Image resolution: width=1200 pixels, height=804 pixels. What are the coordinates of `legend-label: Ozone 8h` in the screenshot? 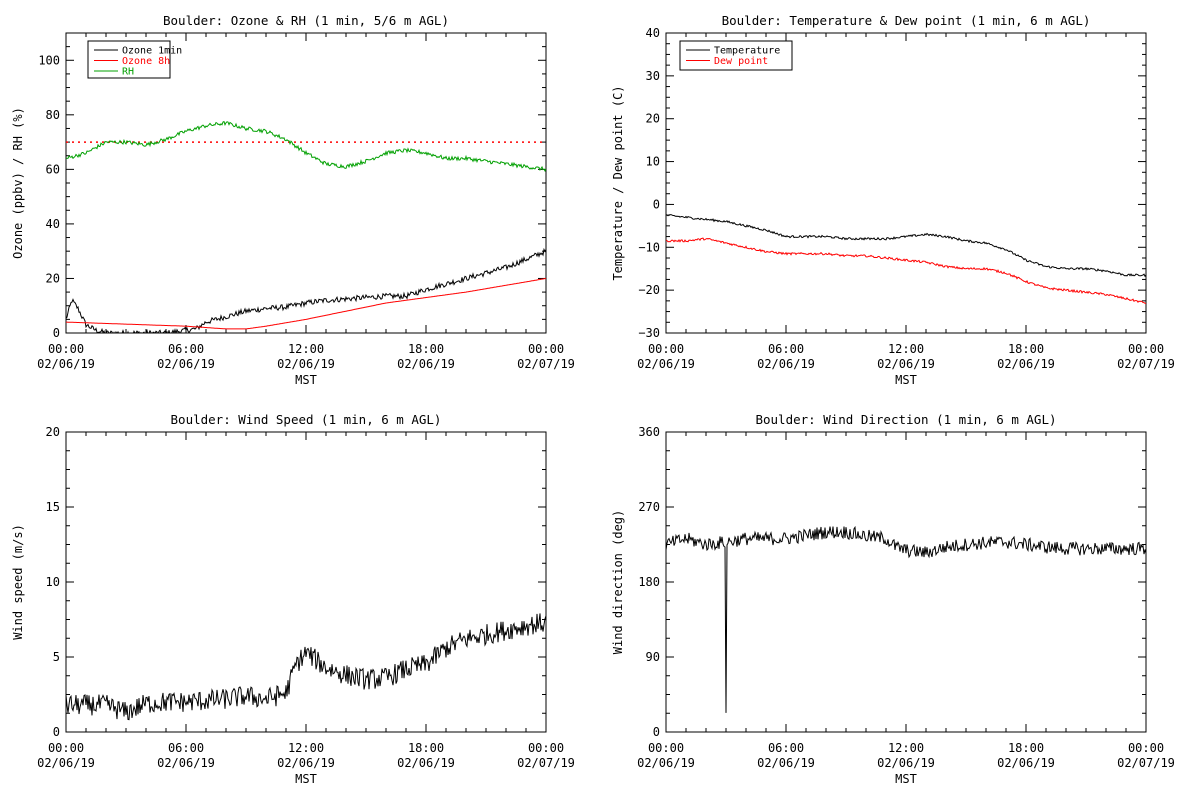 It's located at (146, 61).